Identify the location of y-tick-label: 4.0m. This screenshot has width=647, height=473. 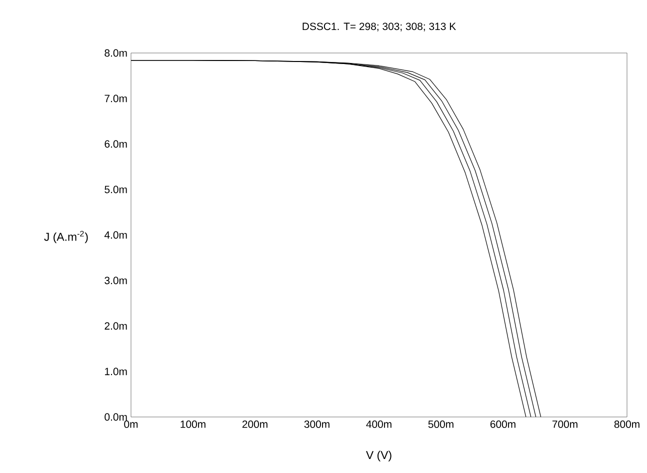
(115, 235).